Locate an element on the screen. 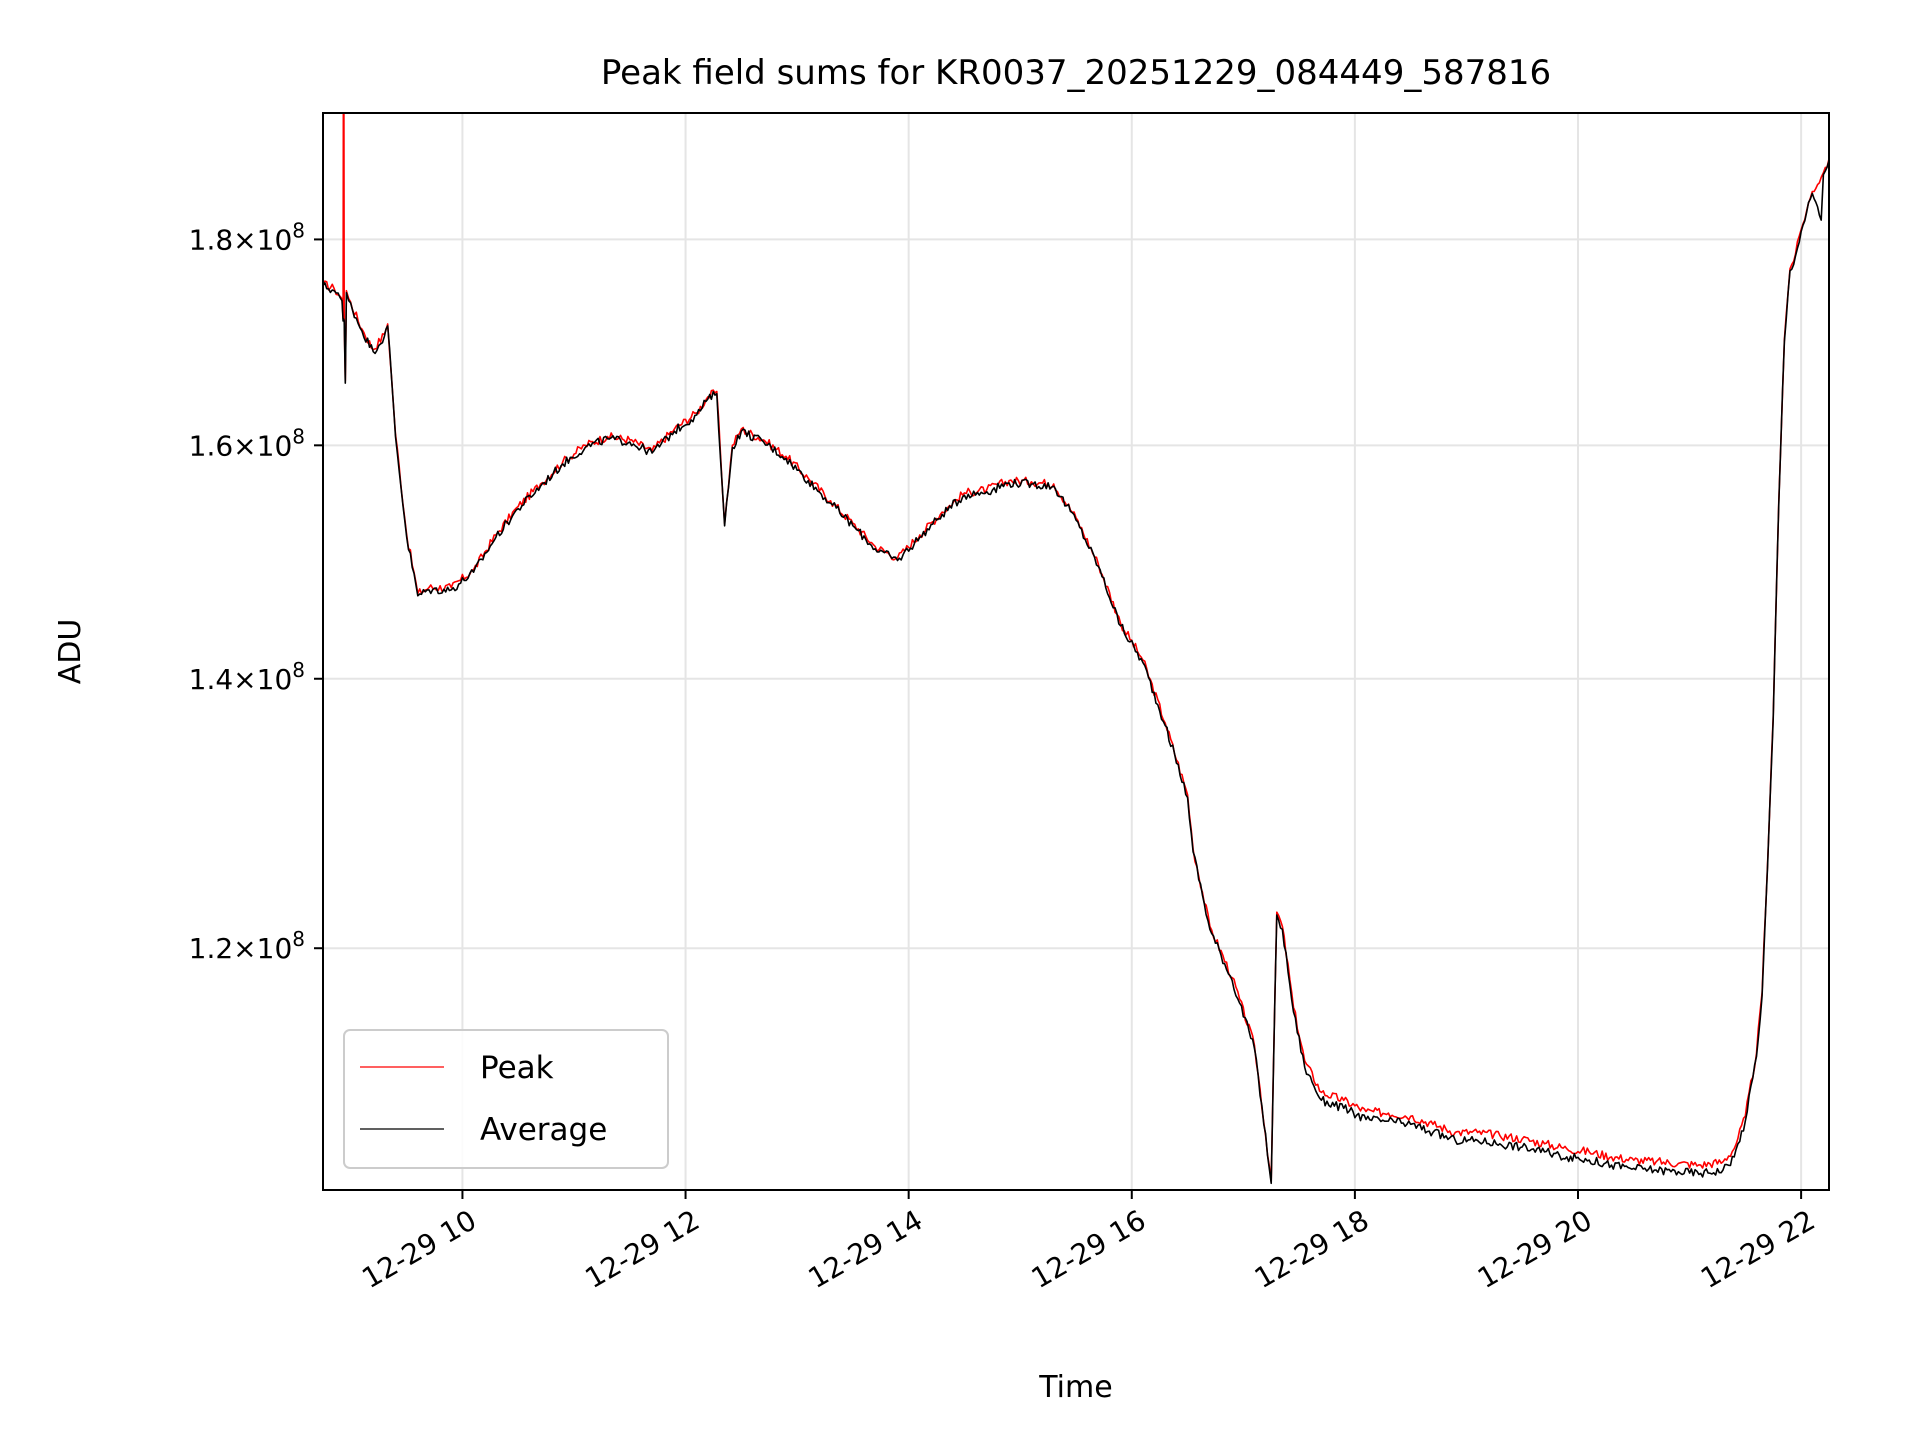 The height and width of the screenshot is (1440, 1920). y-tick-label: 1.8×10⁸ is located at coordinates (247, 237).